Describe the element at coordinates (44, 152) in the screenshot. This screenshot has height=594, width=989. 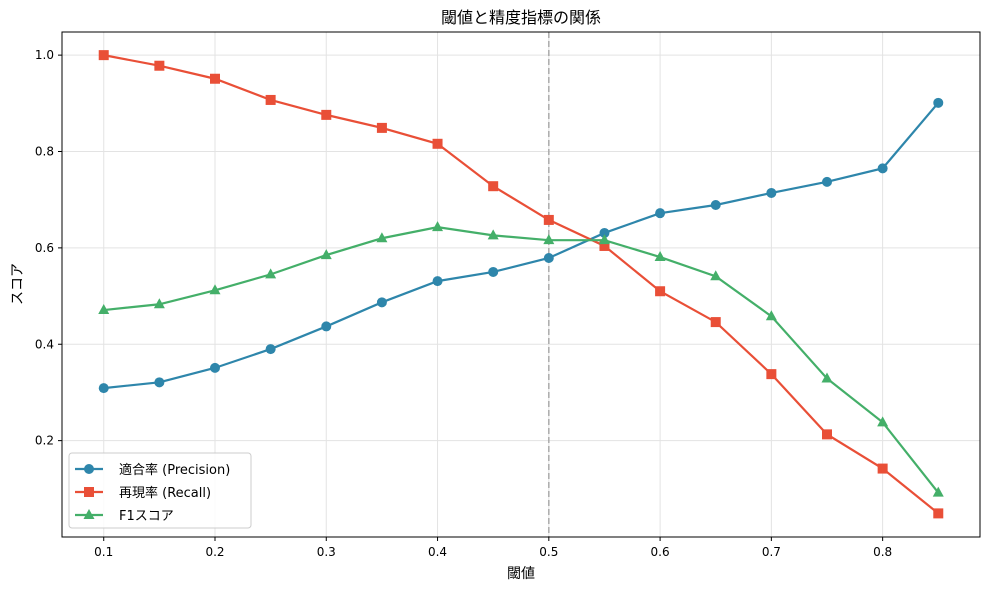
I see `y-tick-label: 0.8` at that location.